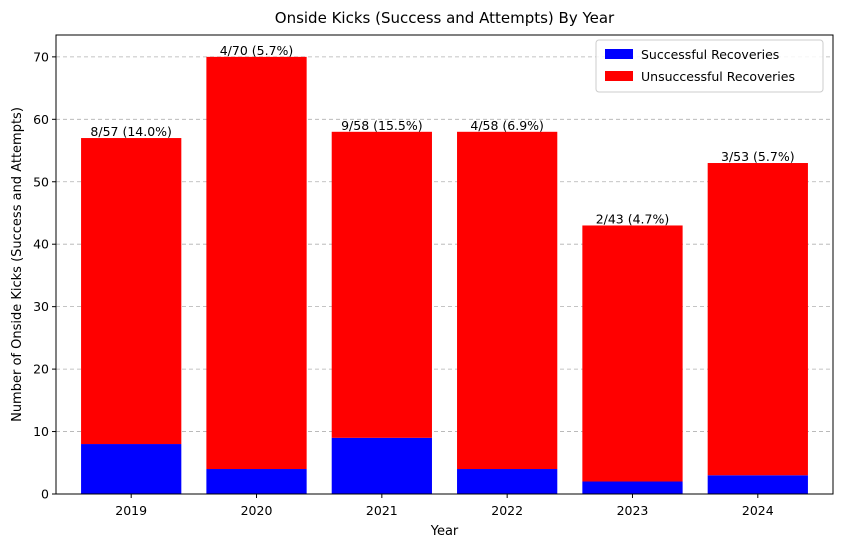 The width and height of the screenshot is (841, 547). Describe the element at coordinates (507, 510) in the screenshot. I see `x-tick-label: 2022` at that location.